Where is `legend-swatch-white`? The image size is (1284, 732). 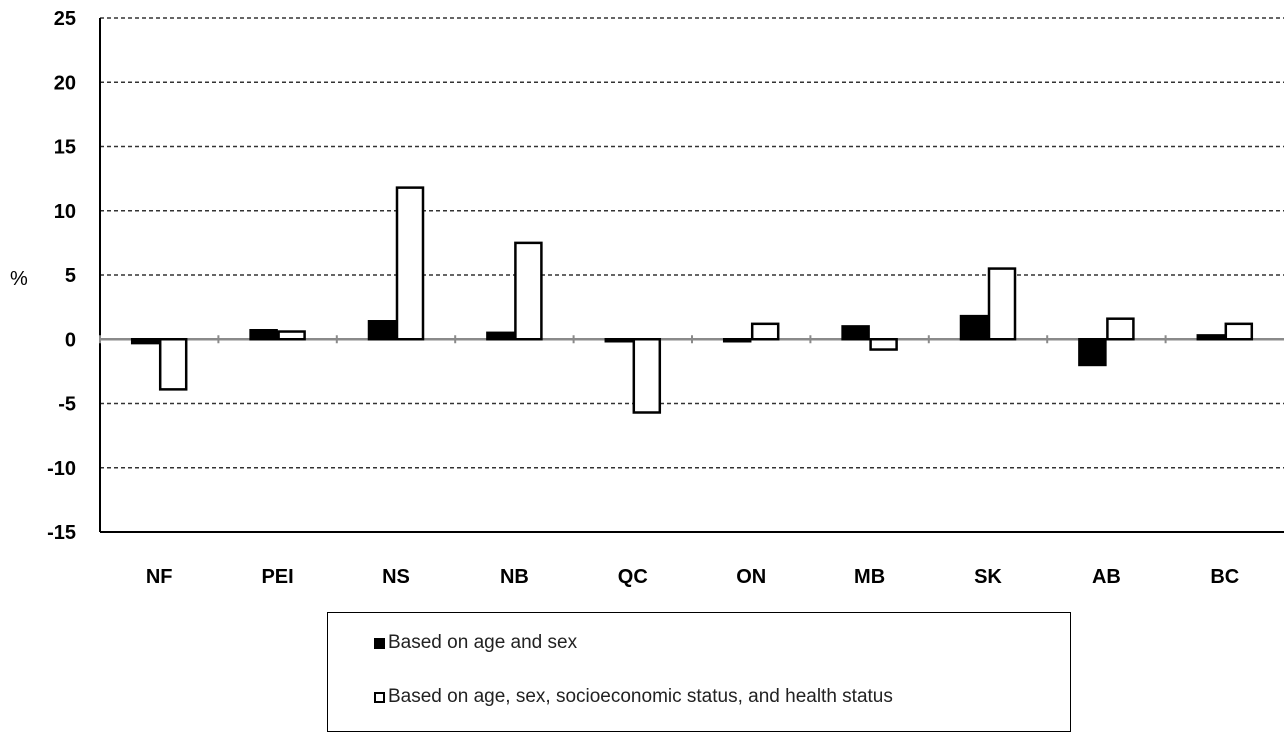 legend-swatch-white is located at coordinates (379, 697).